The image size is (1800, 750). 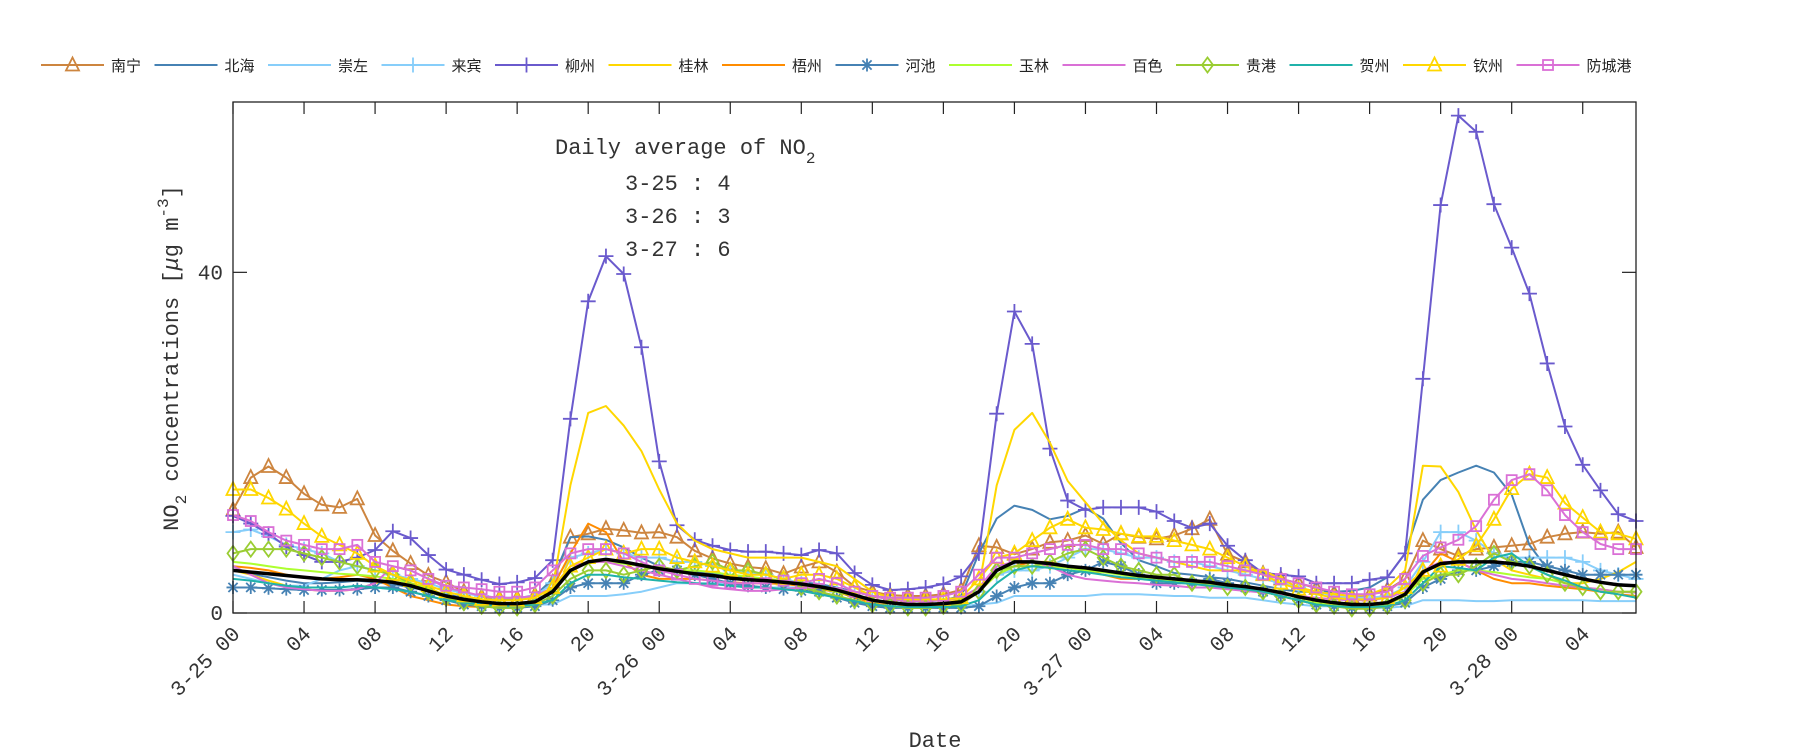 What do you see at coordinates (921, 66) in the screenshot?
I see `legend-label: 河池` at bounding box center [921, 66].